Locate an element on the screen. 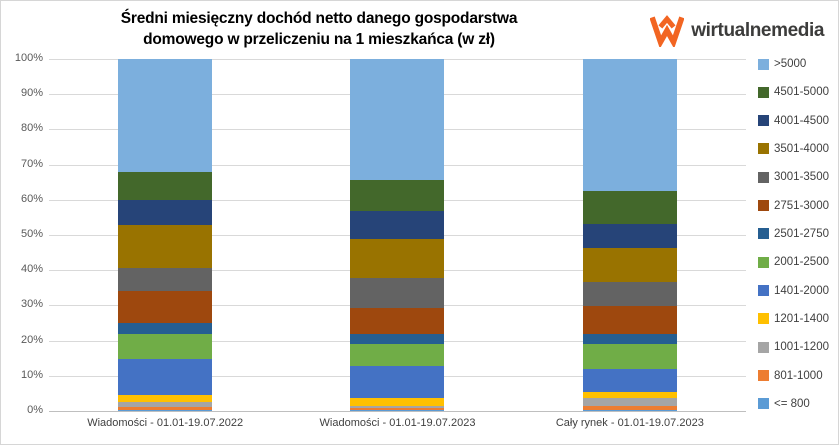 This screenshot has height=445, width=839. wirtualnemedia-logo: wirtualnemedia is located at coordinates (737, 31).